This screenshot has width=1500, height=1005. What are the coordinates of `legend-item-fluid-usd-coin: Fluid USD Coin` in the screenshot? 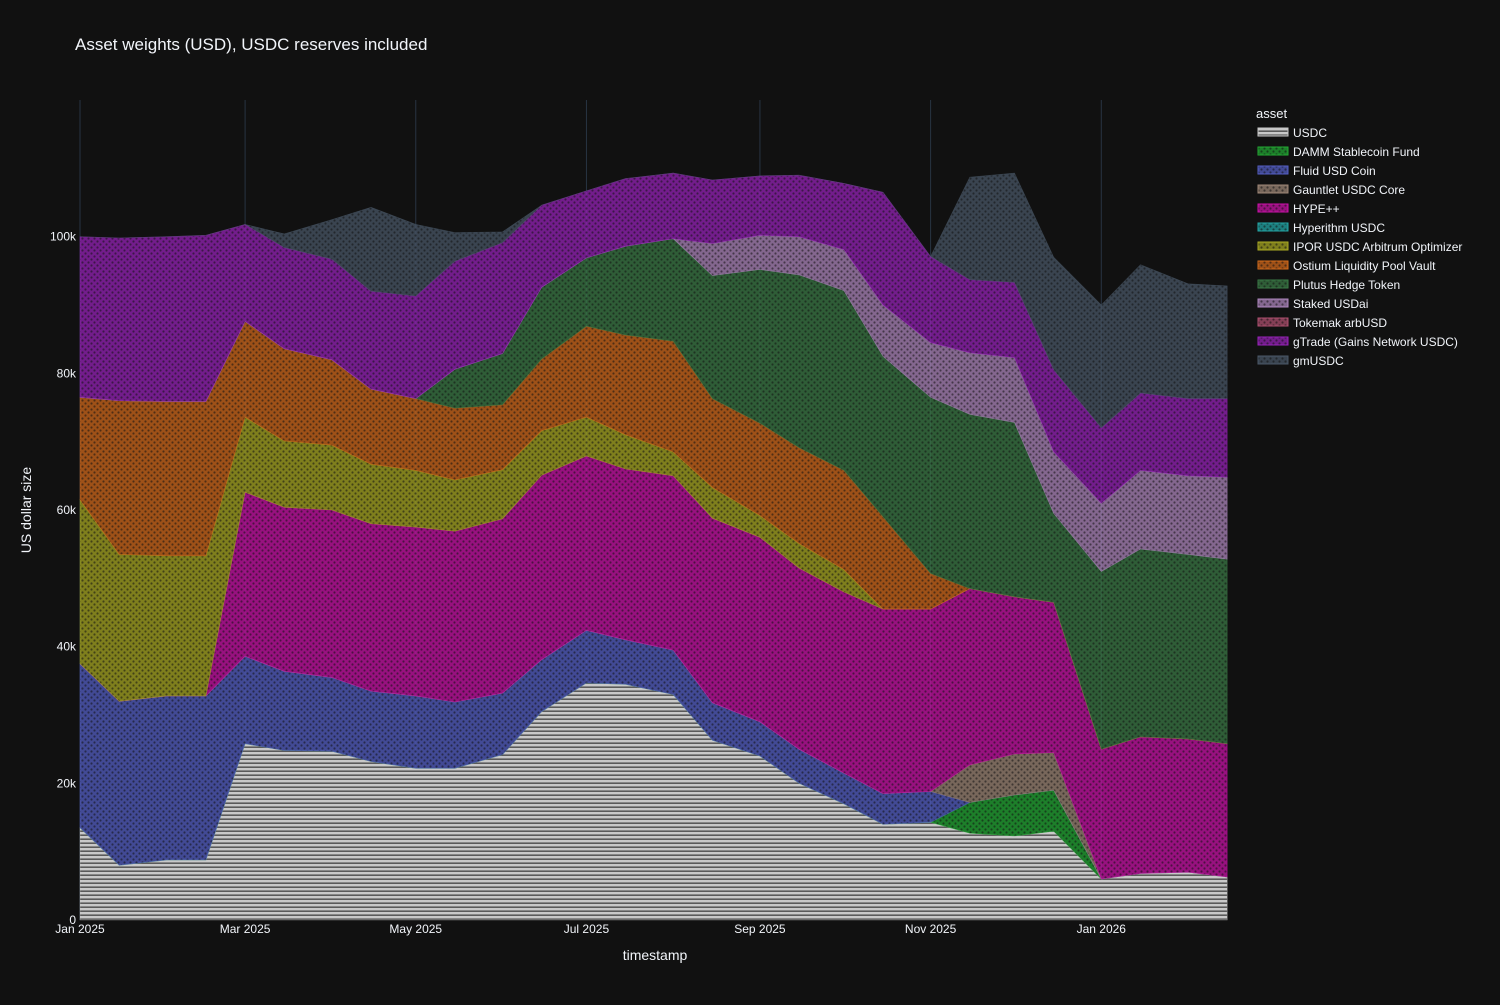 It's located at (1316, 171).